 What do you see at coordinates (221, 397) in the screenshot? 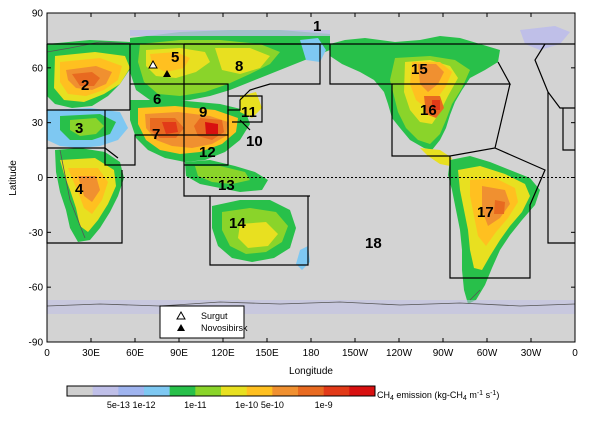
I see `colorbar: 5e-13 1e-12 1e-11 1e-10 5e-10 1e-9` at bounding box center [221, 397].